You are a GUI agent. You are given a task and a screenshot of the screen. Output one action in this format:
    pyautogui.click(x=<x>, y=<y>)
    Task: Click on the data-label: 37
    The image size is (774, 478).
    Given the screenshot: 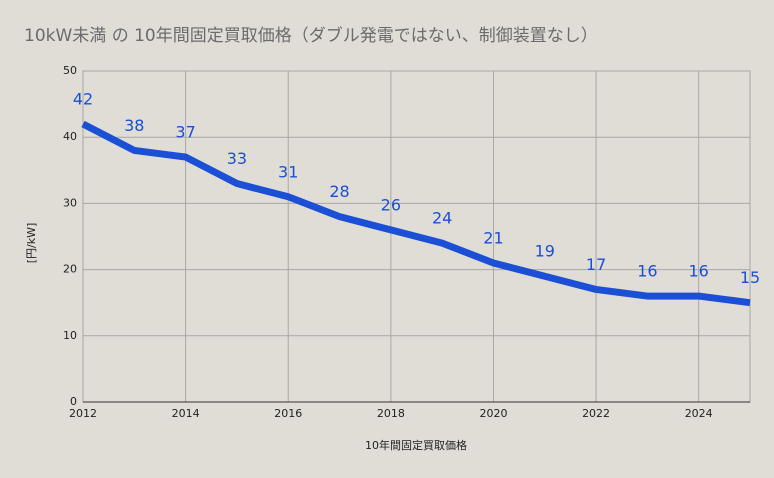 What is the action you would take?
    pyautogui.click(x=185, y=132)
    